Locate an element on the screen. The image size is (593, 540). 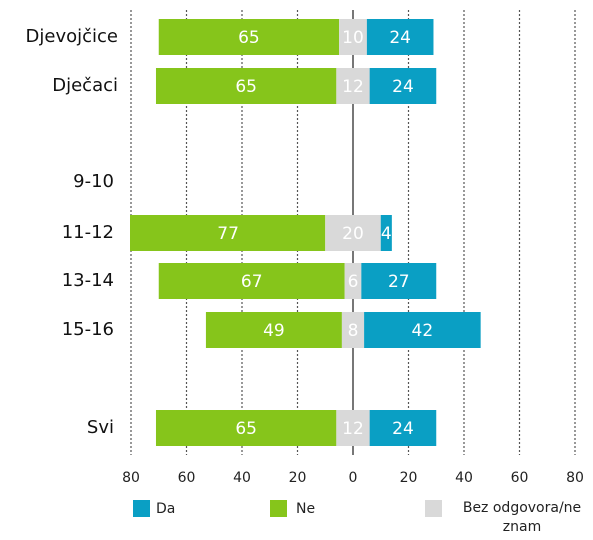
data-label: 8 is located at coordinates (353, 331).